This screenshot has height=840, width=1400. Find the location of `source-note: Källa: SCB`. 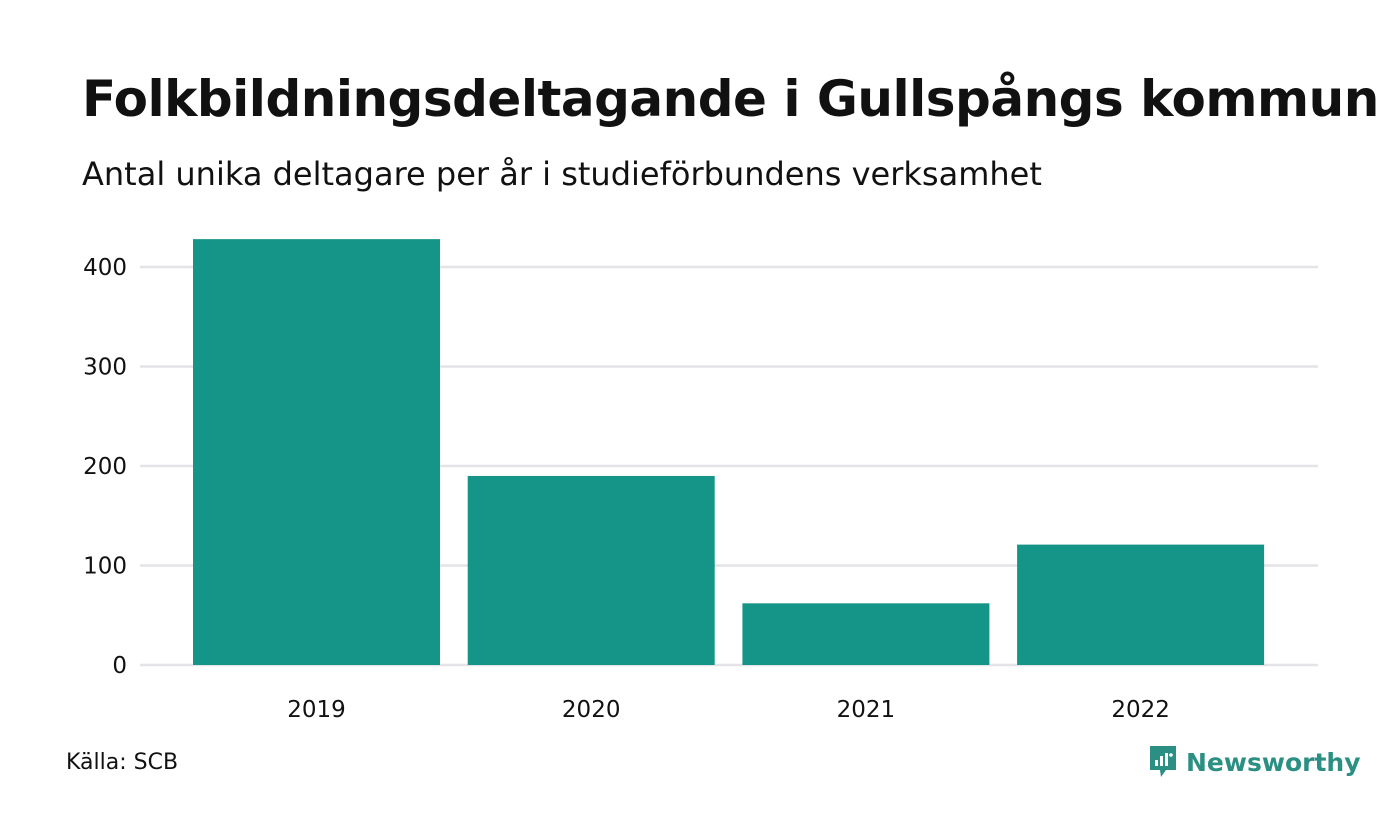

source-note: Källa: SCB is located at coordinates (122, 762).